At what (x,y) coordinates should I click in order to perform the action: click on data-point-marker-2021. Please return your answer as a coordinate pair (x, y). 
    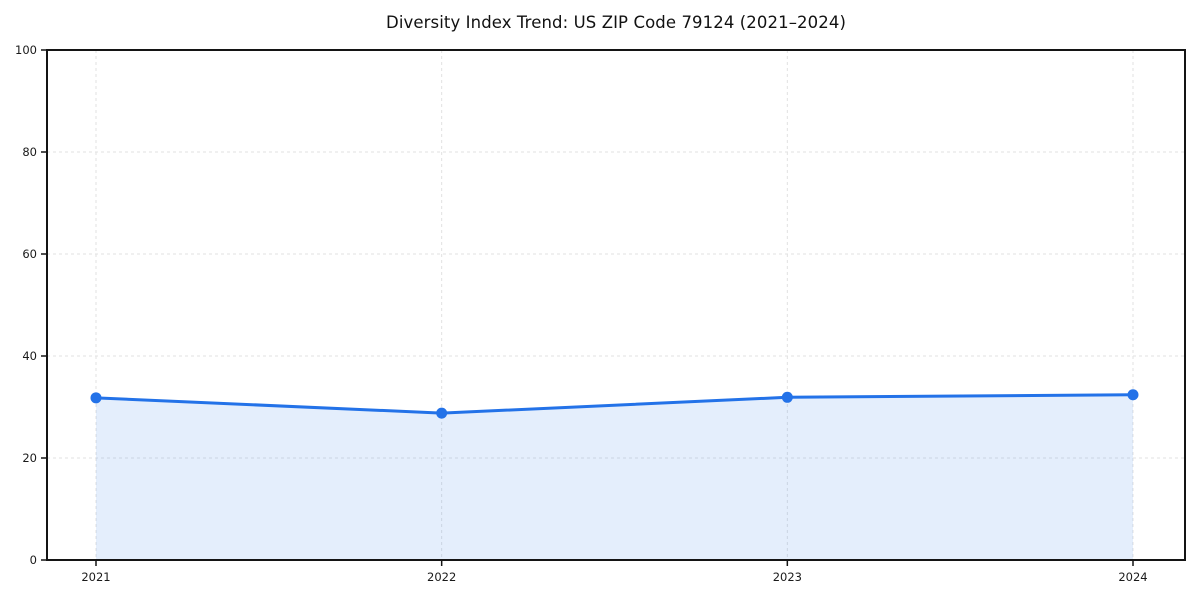
    Looking at the image, I should click on (96, 398).